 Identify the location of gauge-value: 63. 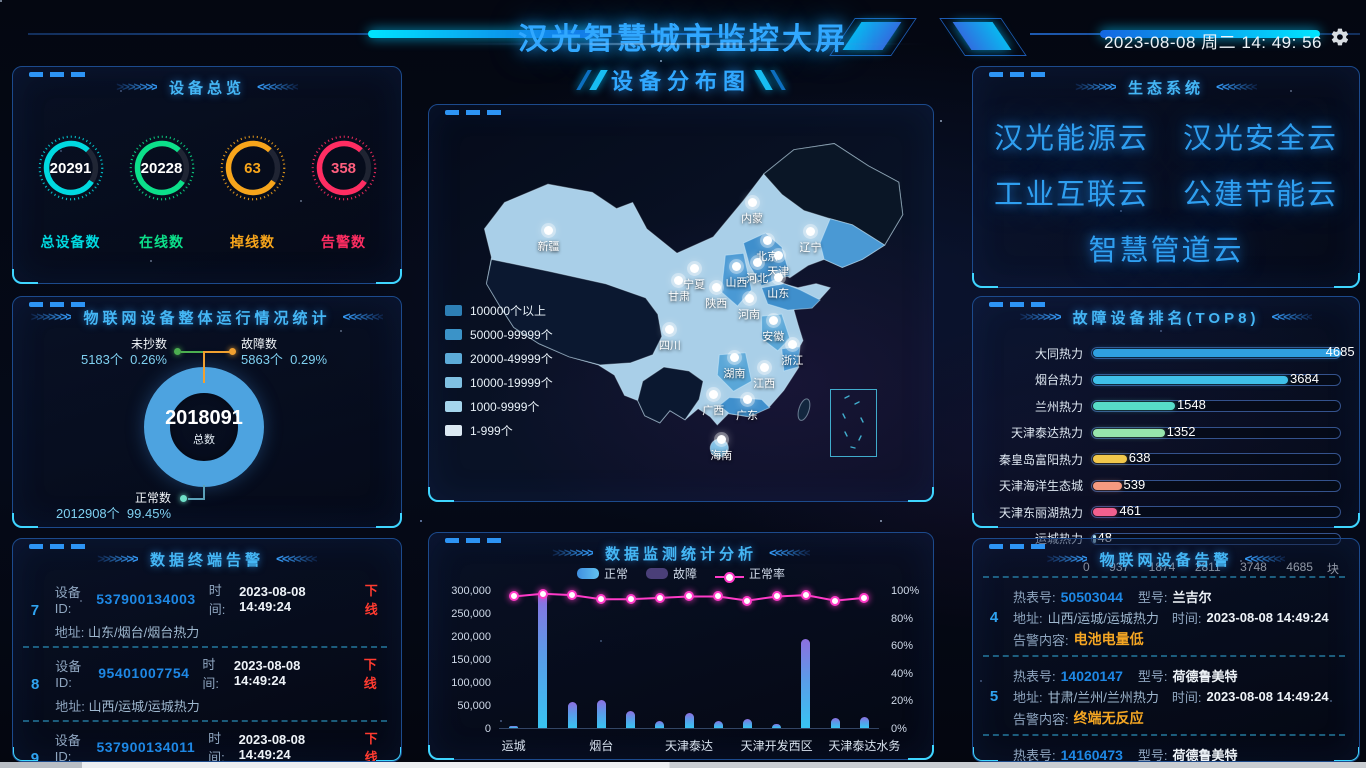
(252, 168).